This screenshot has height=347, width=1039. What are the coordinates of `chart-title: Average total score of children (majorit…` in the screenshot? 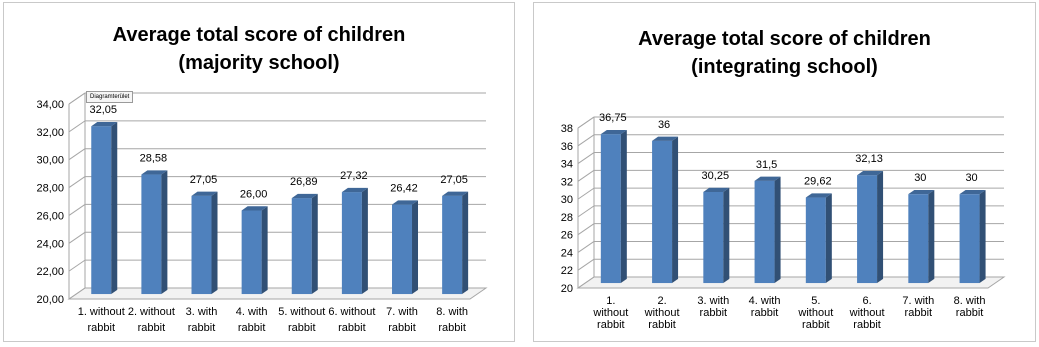 It's located at (259, 49).